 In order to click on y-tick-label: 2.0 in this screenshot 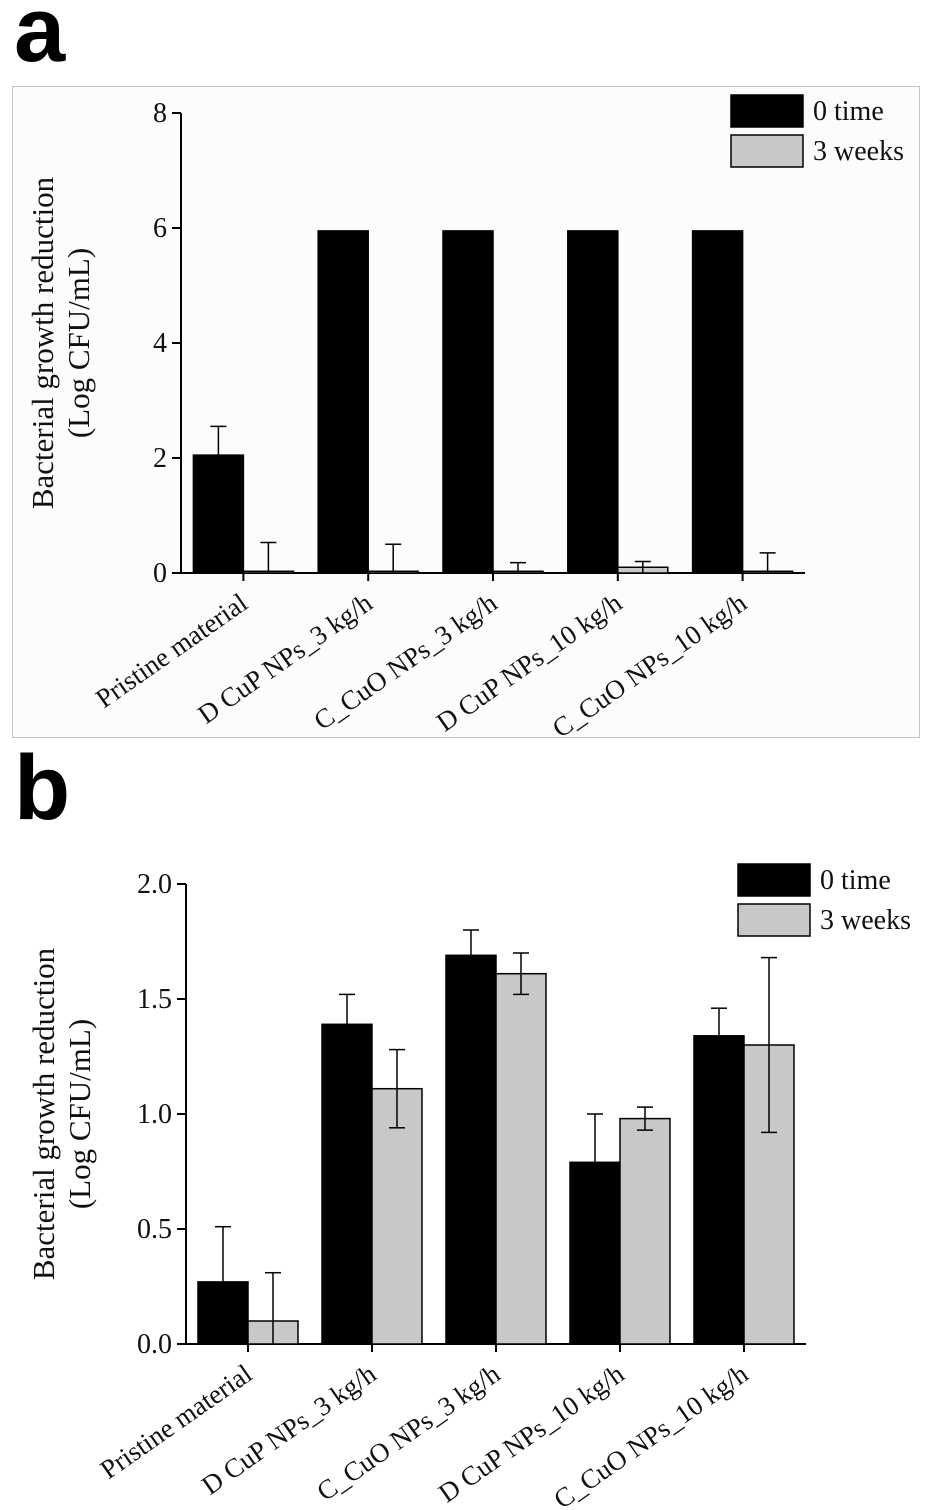, I will do `click(154, 884)`.